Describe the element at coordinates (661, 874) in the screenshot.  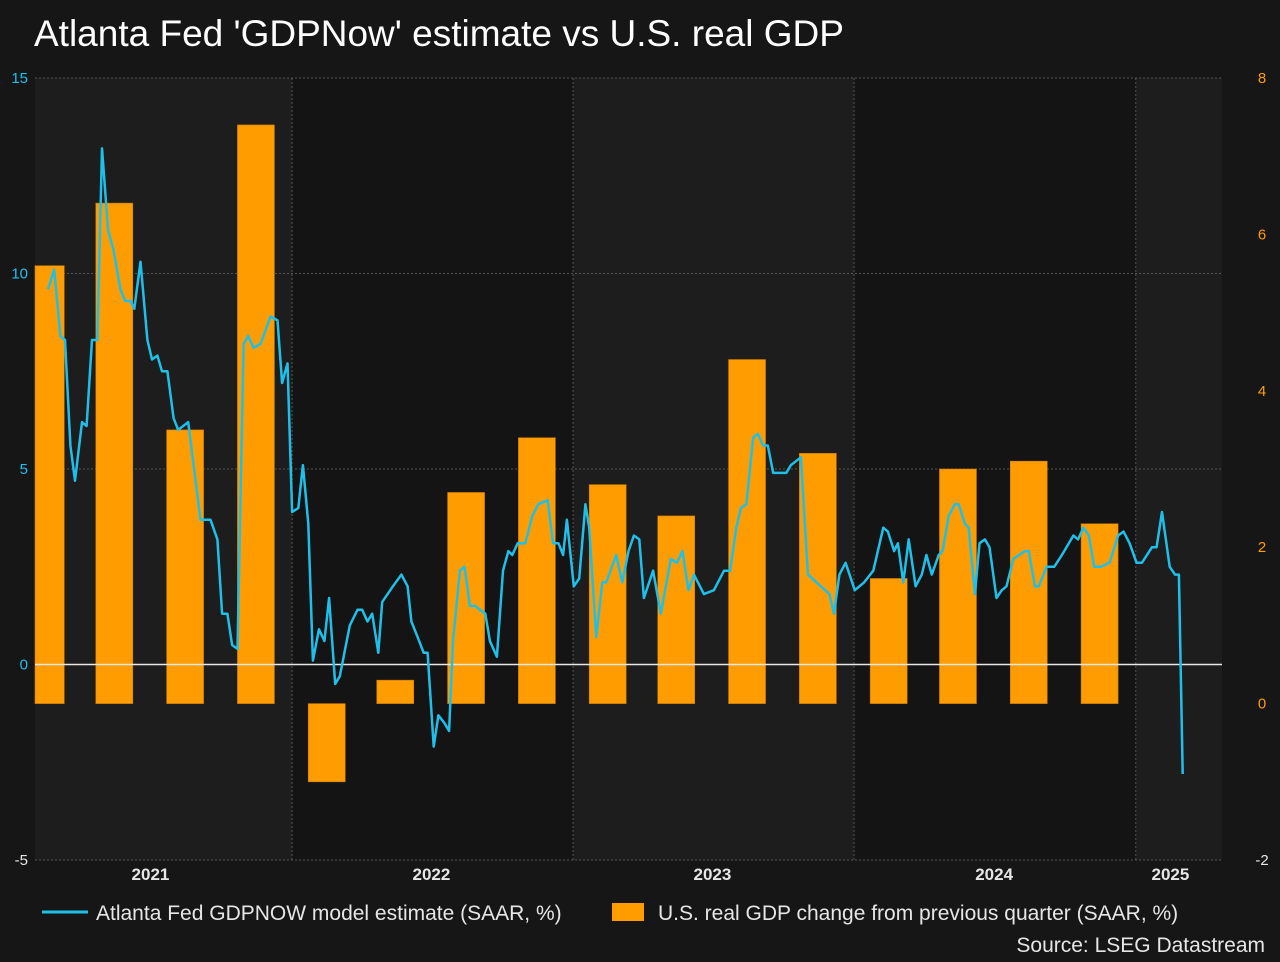
I see `x-axis-ticks: 2021 2022 2023 2024 2025` at that location.